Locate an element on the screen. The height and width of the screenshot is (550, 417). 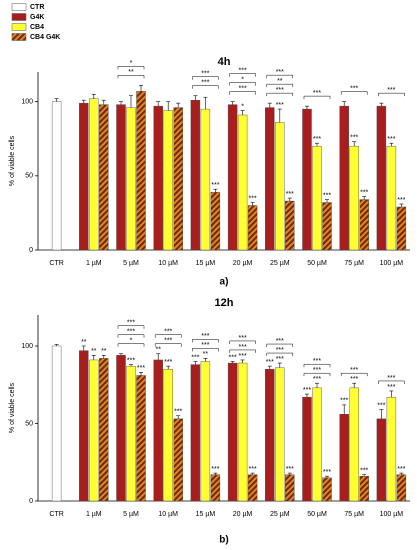
legend-label: G4K is located at coordinates (37, 17).